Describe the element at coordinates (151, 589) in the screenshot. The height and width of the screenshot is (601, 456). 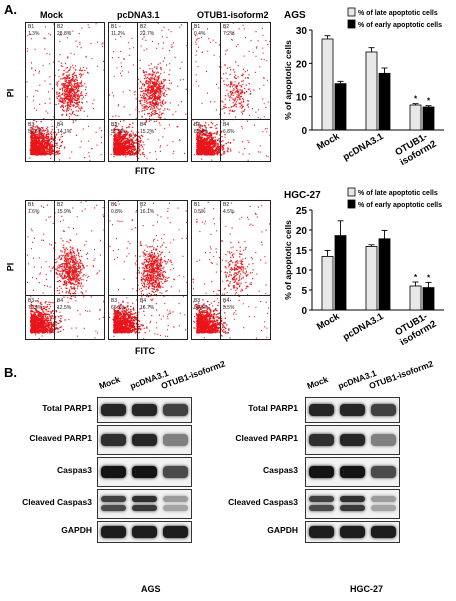
I see `ags-cell-line-label: AGS` at that location.